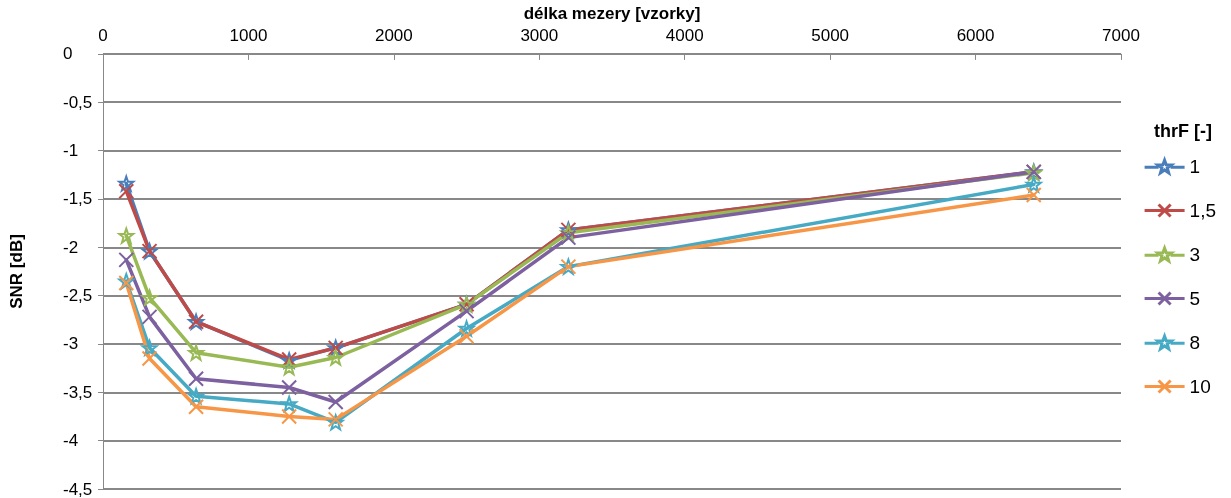 This screenshot has height=498, width=1231. I want to click on x-tick-label: 5000, so click(830, 35).